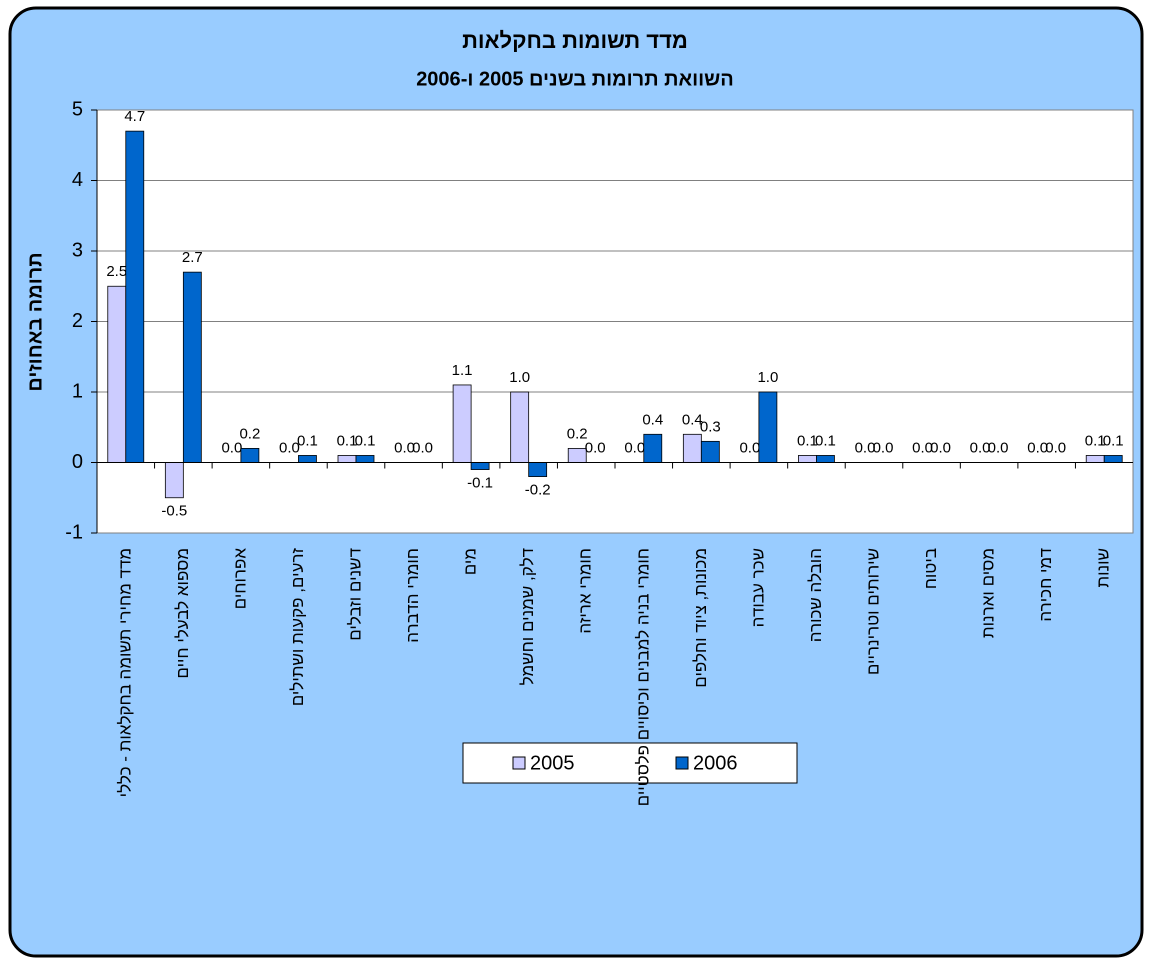 This screenshot has width=1149, height=962. I want to click on y-tick-label: 4, so click(77, 180).